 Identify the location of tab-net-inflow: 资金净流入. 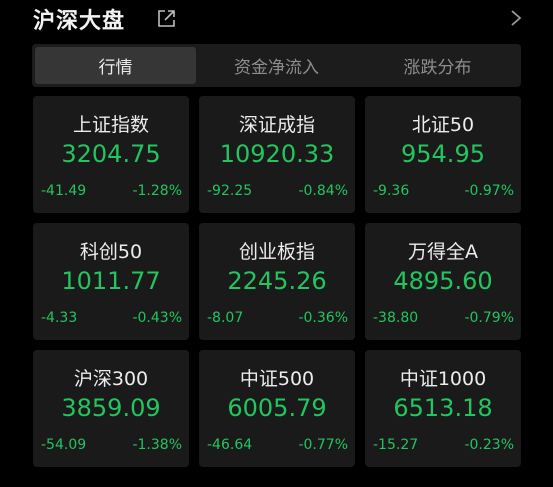
(276, 68).